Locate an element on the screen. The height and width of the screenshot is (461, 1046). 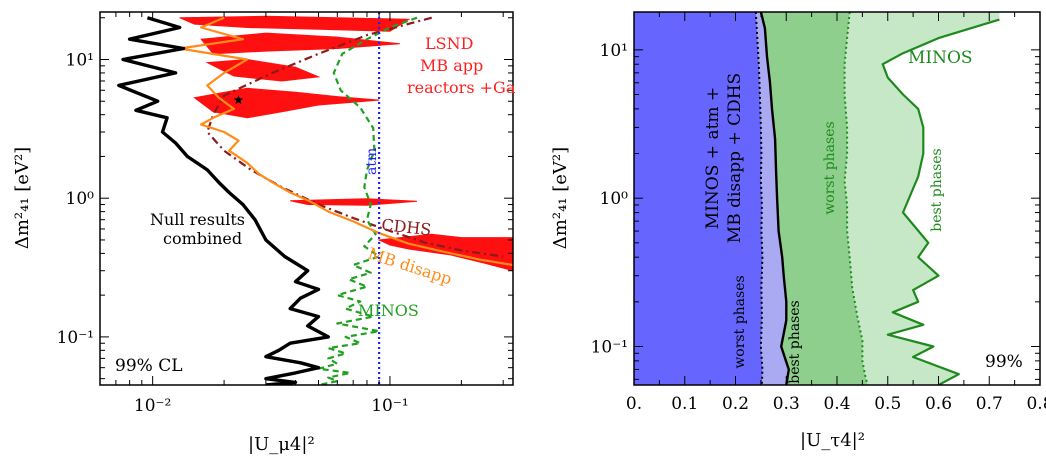
combined-best-phases-label: best phases is located at coordinates (795, 342).